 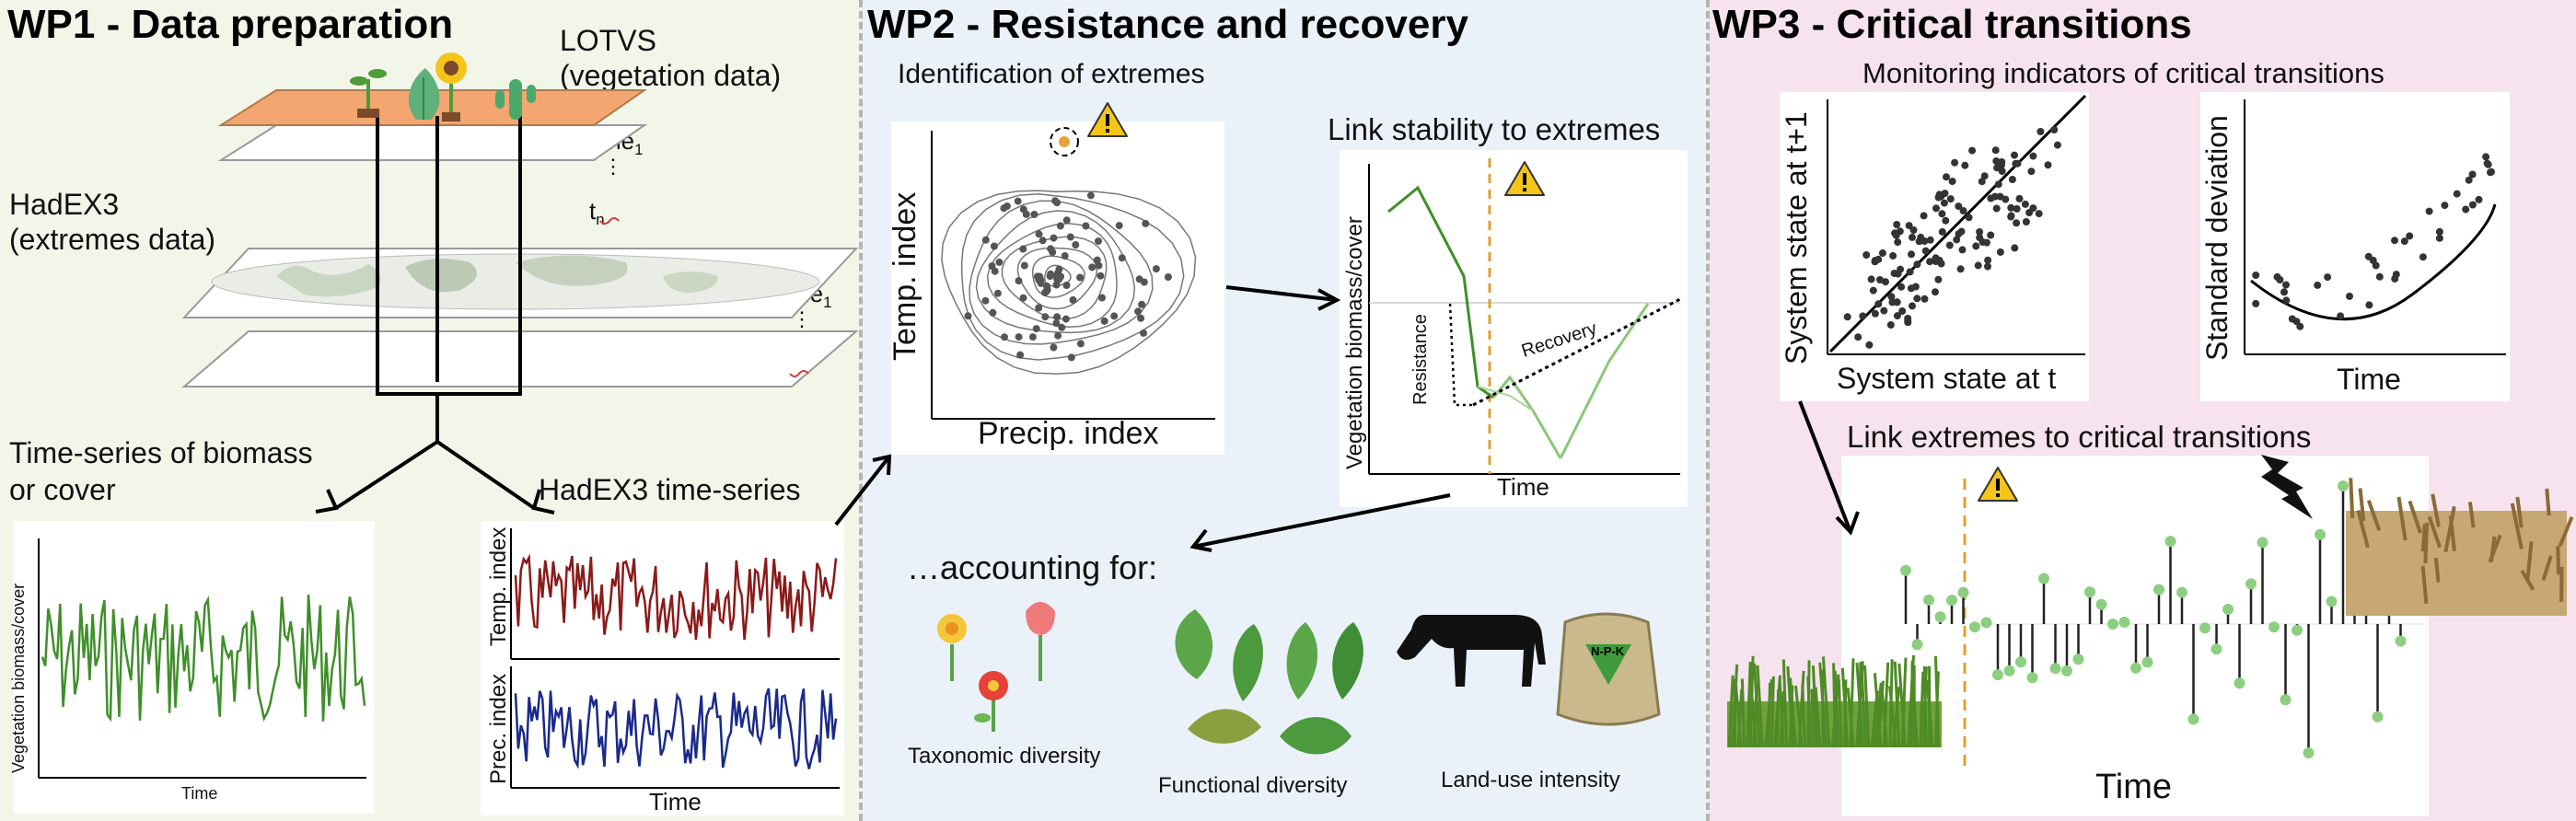 I want to click on wp1-arrows, so click(x=603, y=483).